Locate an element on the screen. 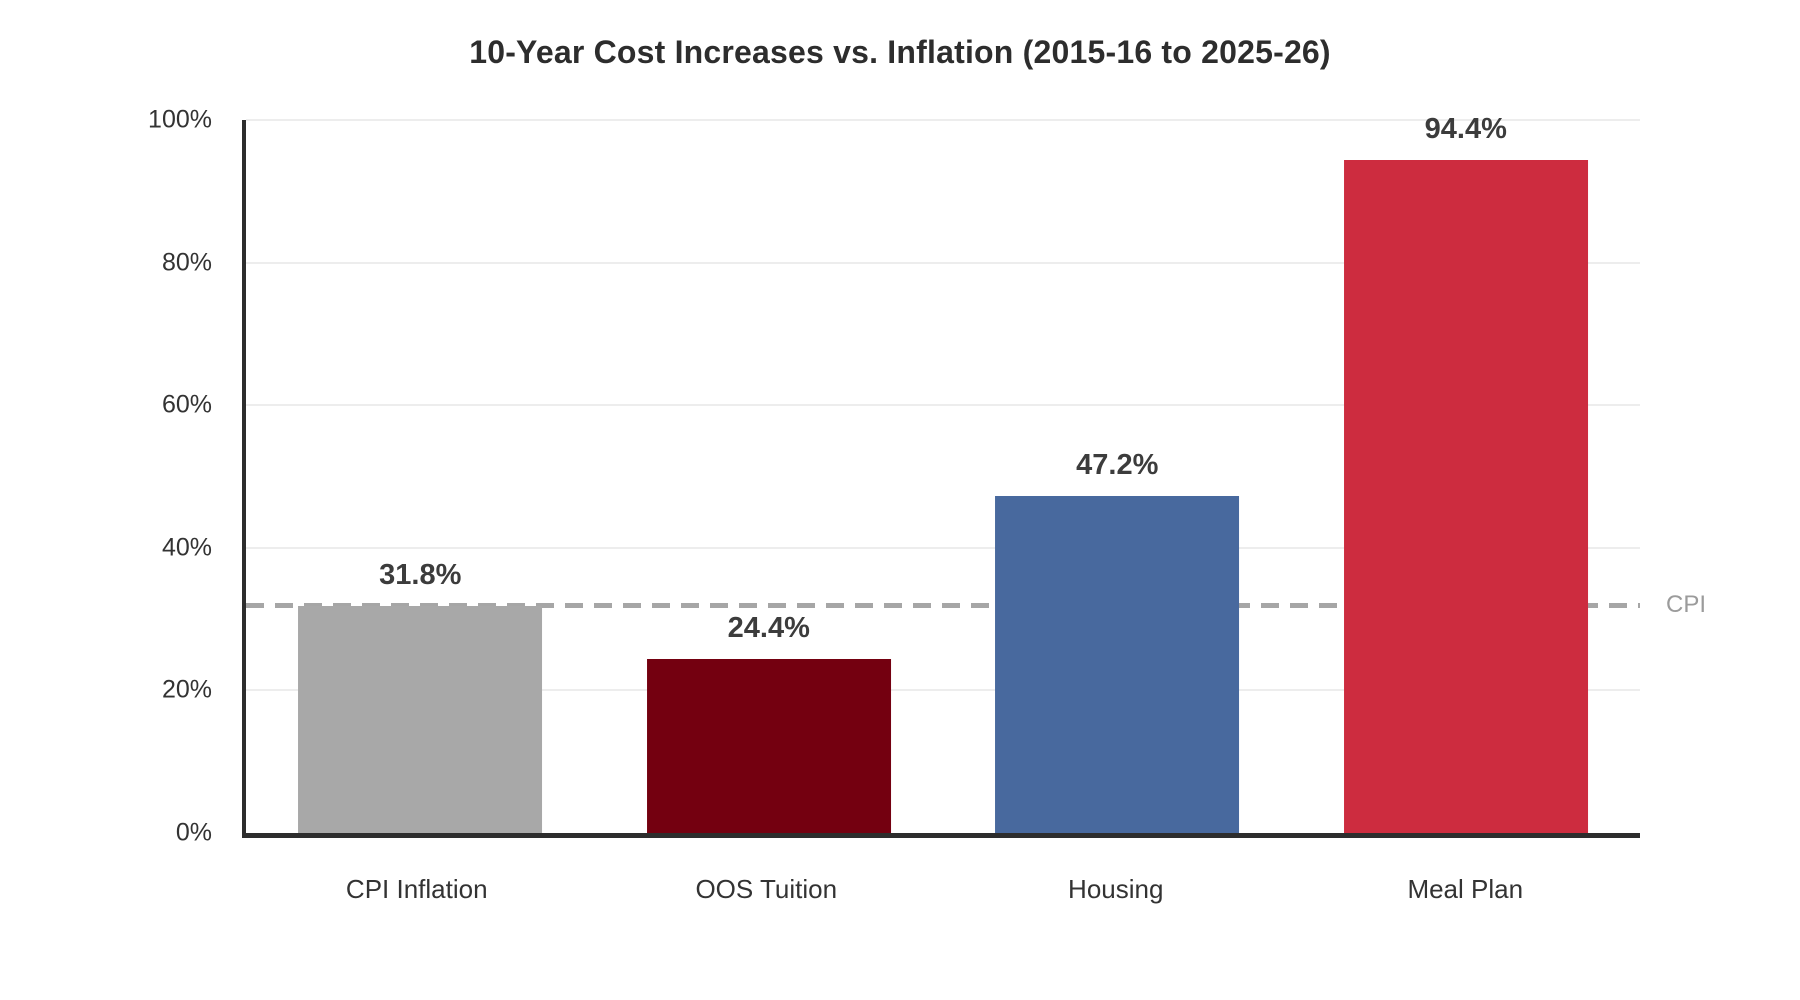  cpi-reference-line is located at coordinates (943, 606).